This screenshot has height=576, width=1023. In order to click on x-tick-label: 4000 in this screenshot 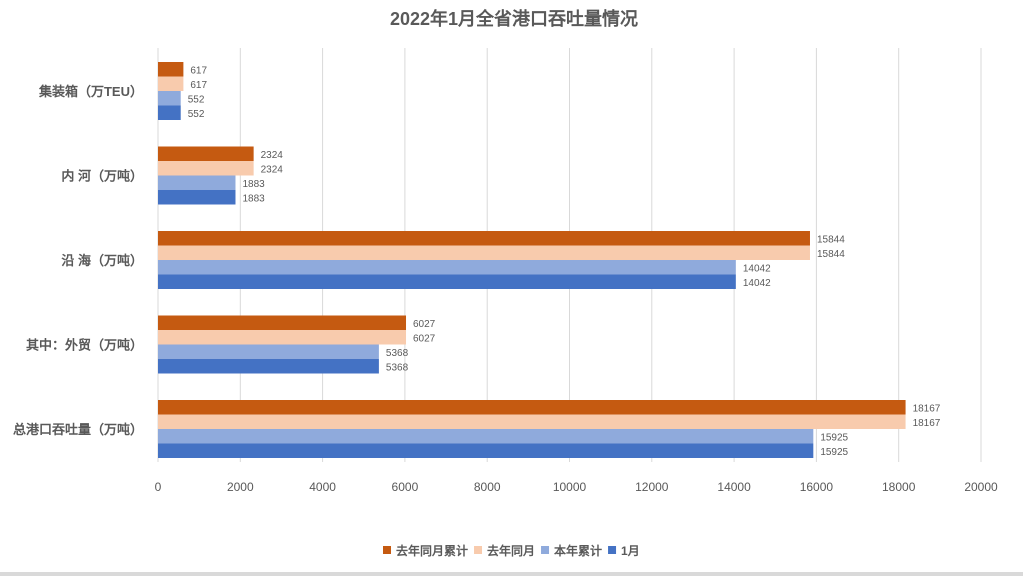, I will do `click(322, 487)`.